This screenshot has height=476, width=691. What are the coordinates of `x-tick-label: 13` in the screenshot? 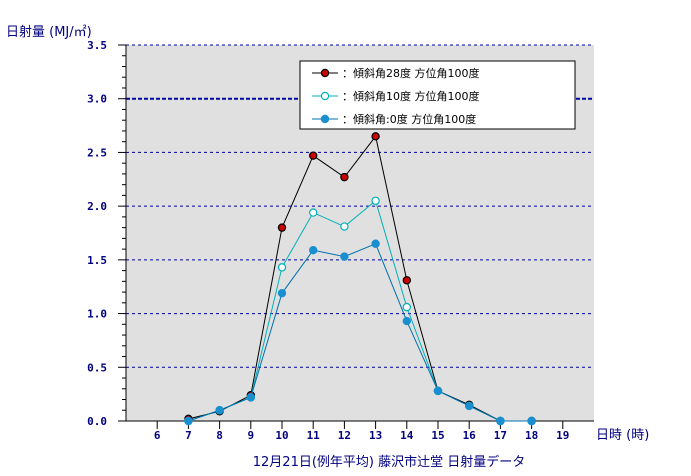 It's located at (375, 435).